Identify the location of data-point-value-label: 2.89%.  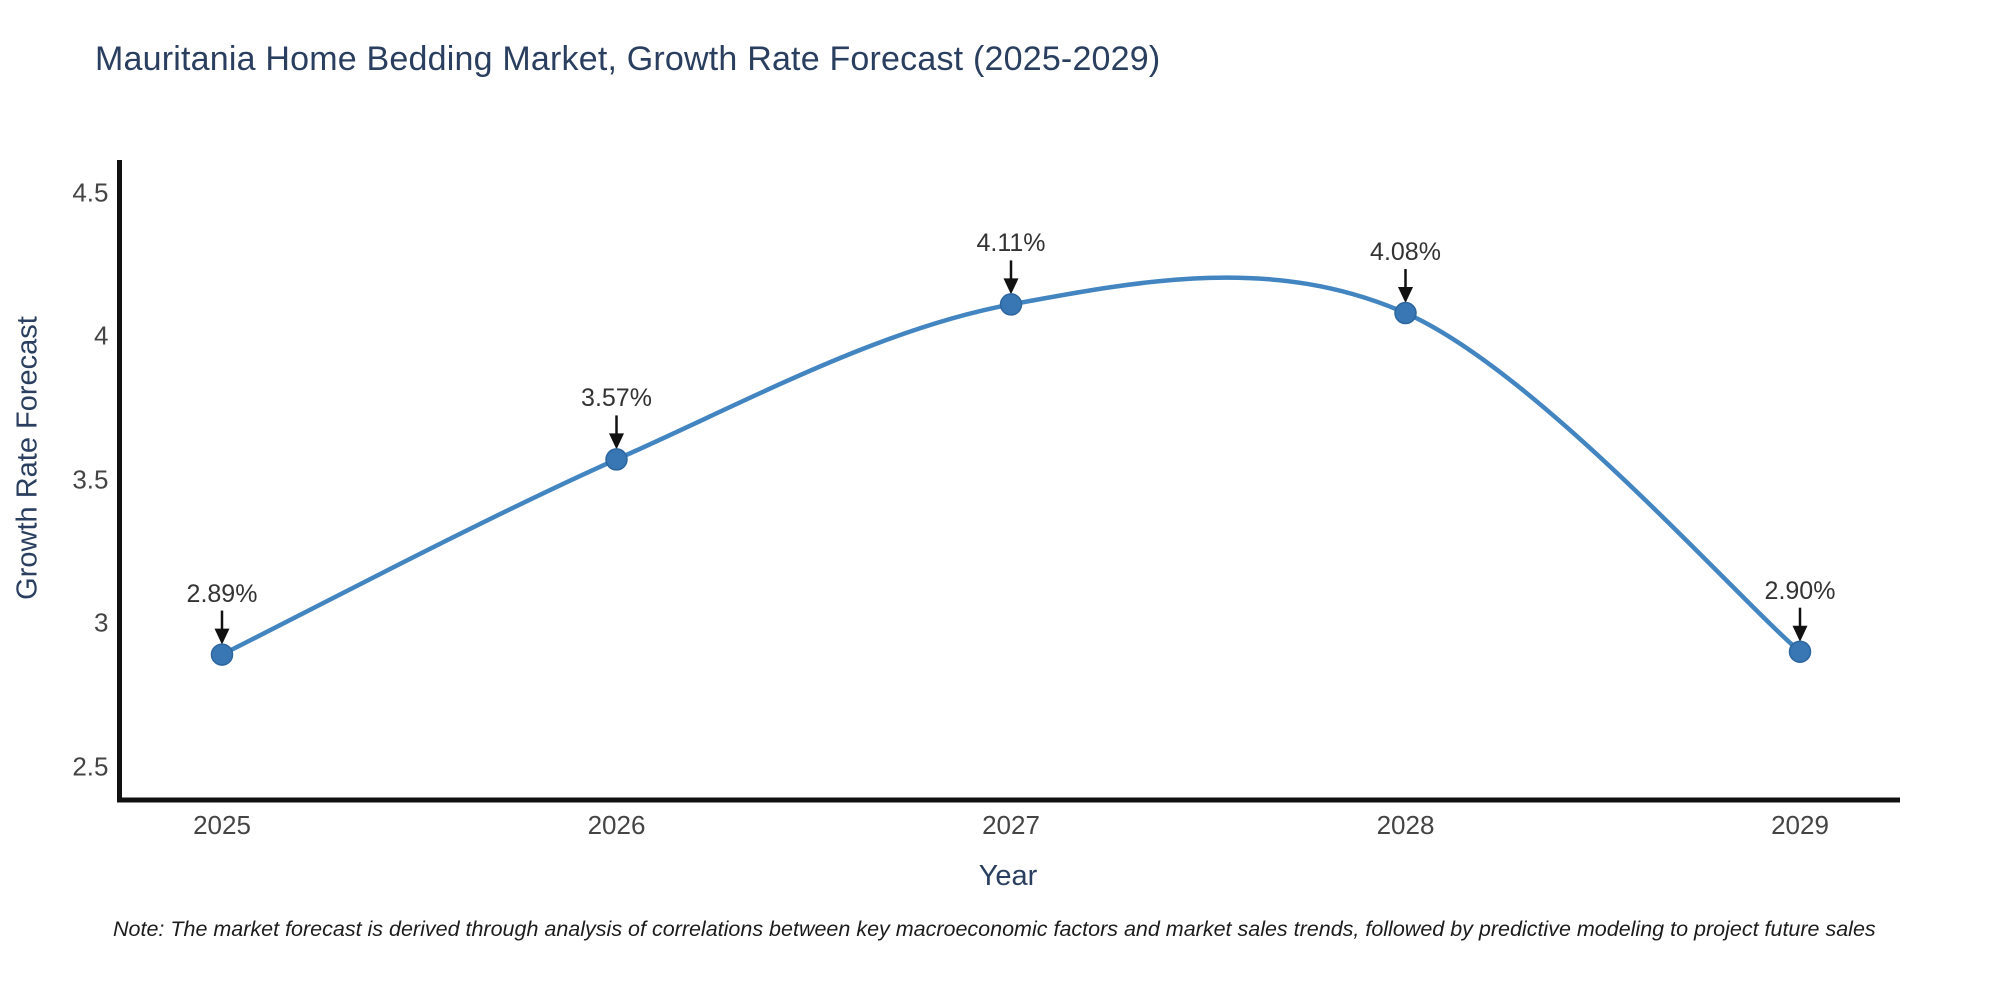
(222, 593).